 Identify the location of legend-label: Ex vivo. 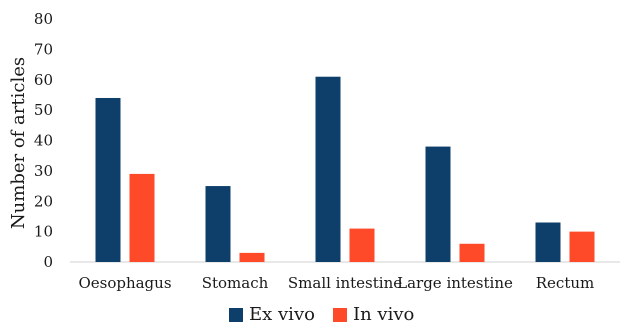
(282, 314).